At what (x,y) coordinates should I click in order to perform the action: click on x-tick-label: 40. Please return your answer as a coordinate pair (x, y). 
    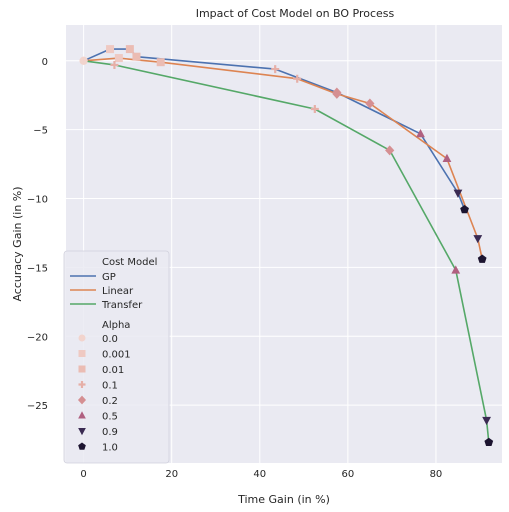
    Looking at the image, I should click on (259, 474).